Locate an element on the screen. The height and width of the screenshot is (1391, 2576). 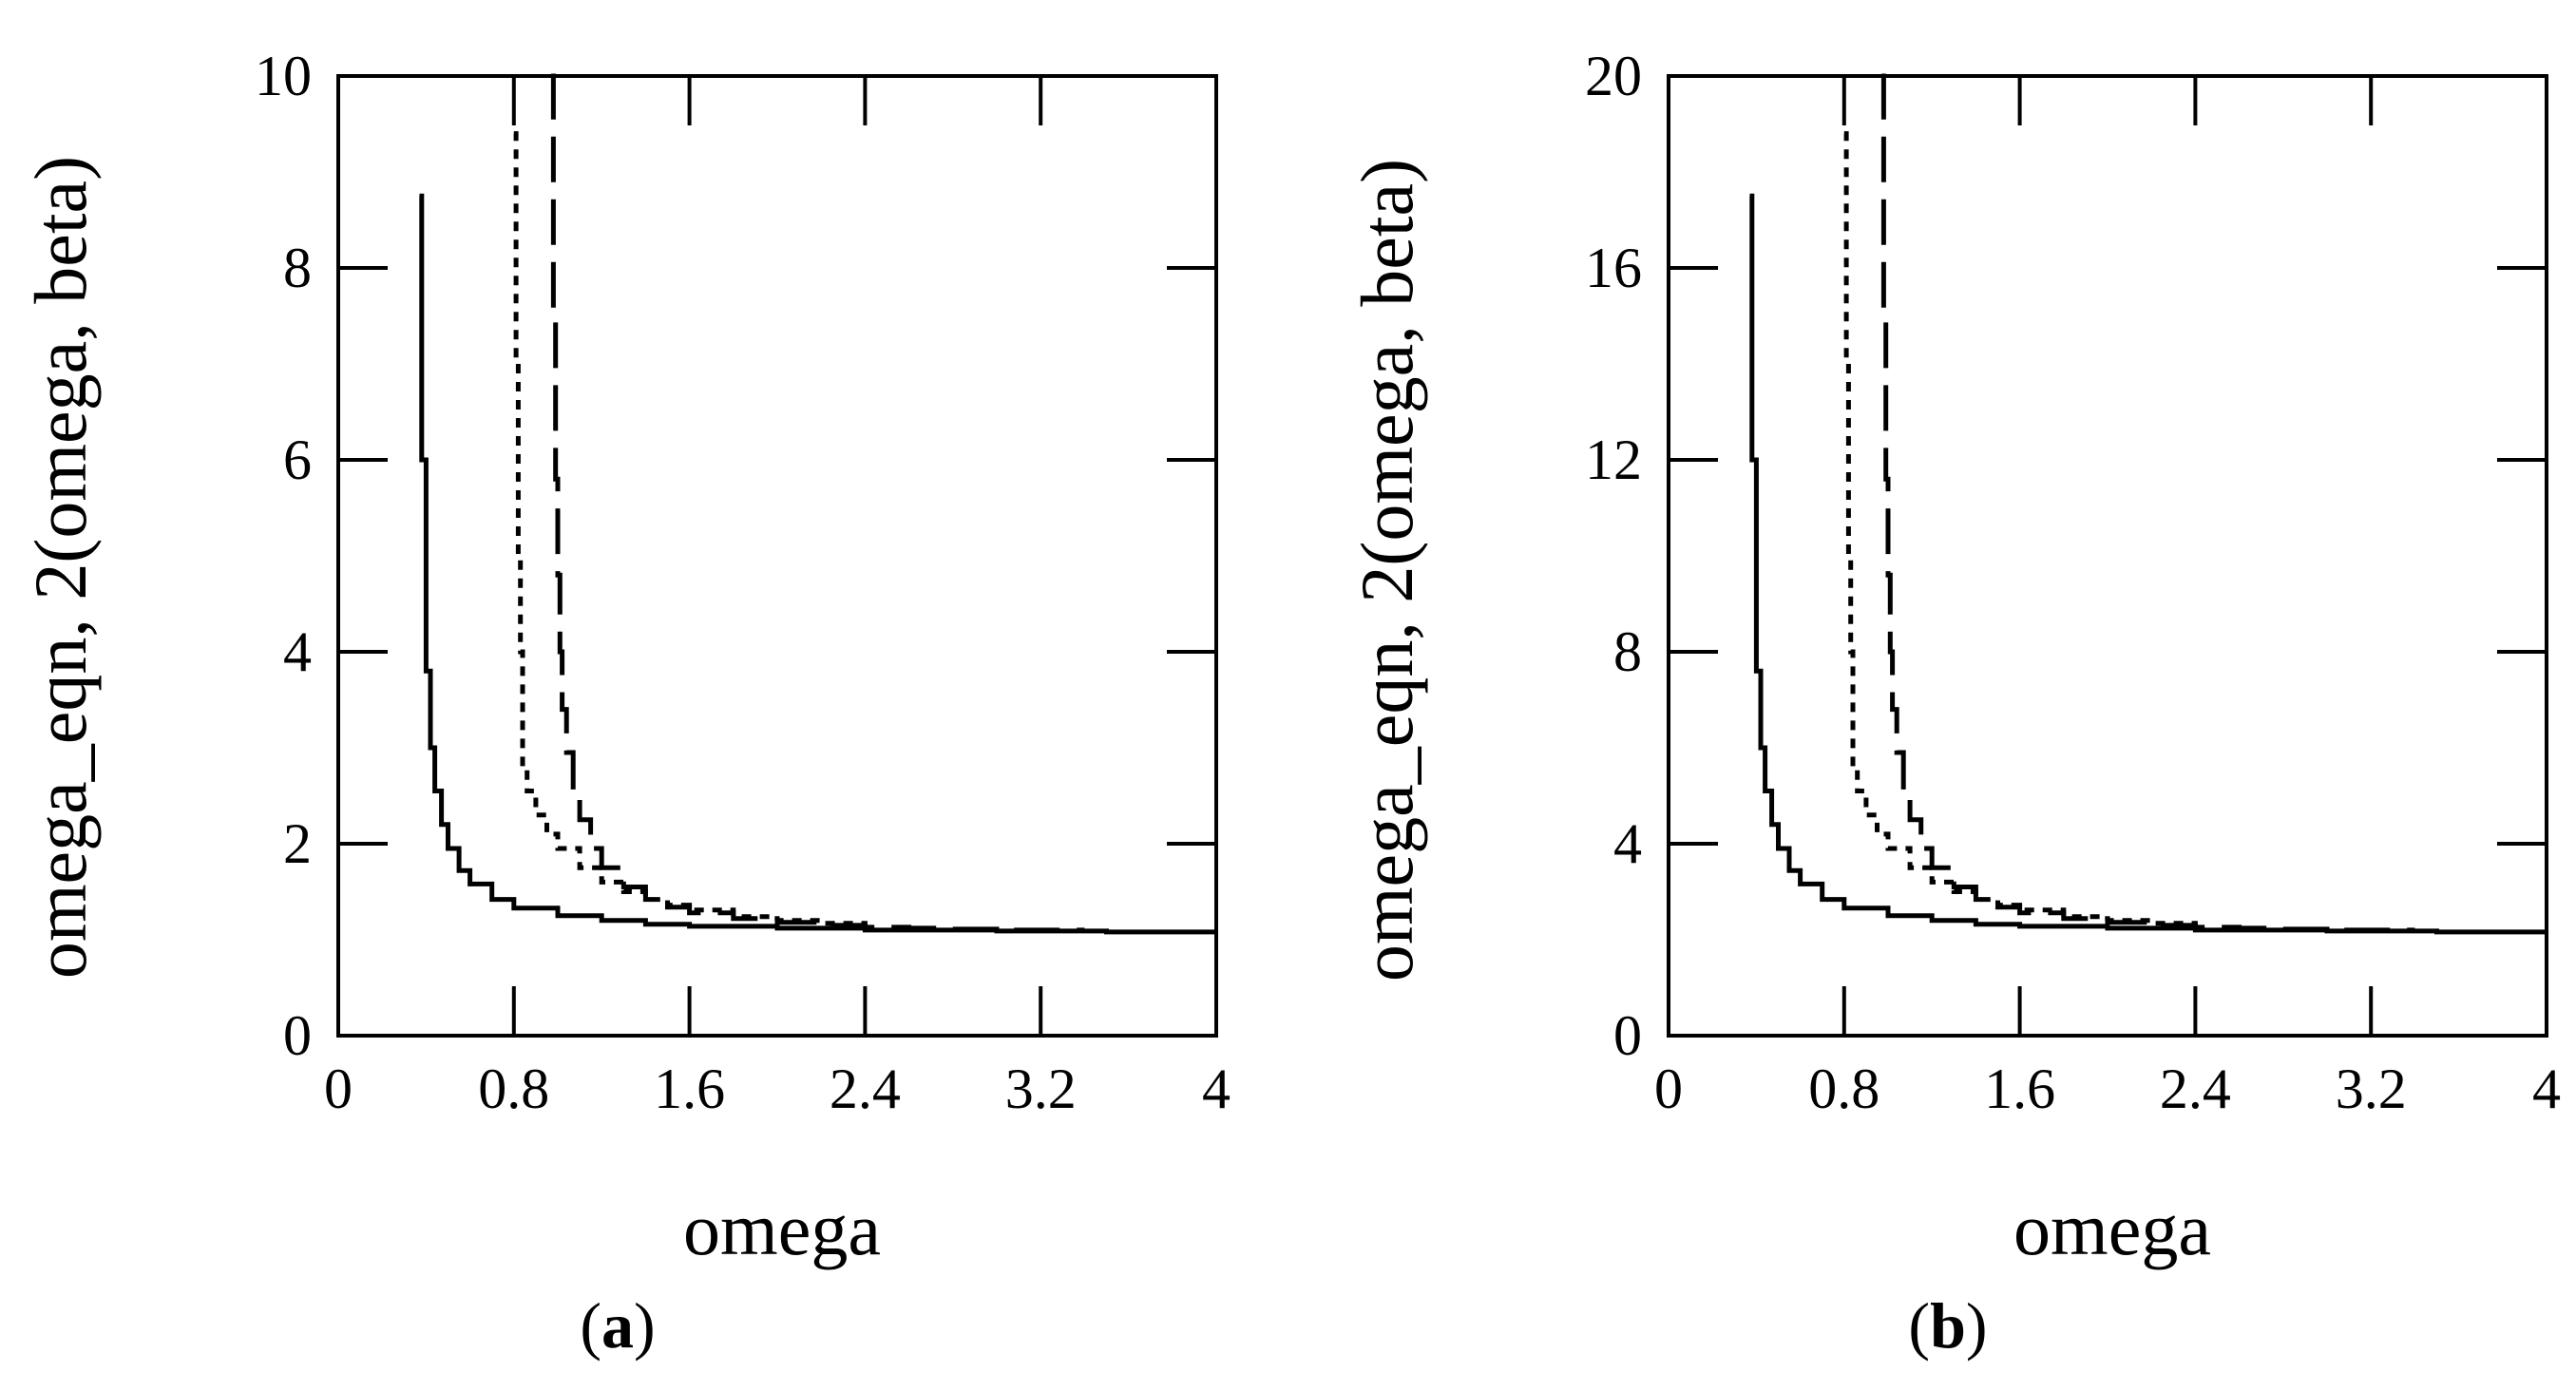
y-tick-label-b-3: 12 is located at coordinates (1613, 460).